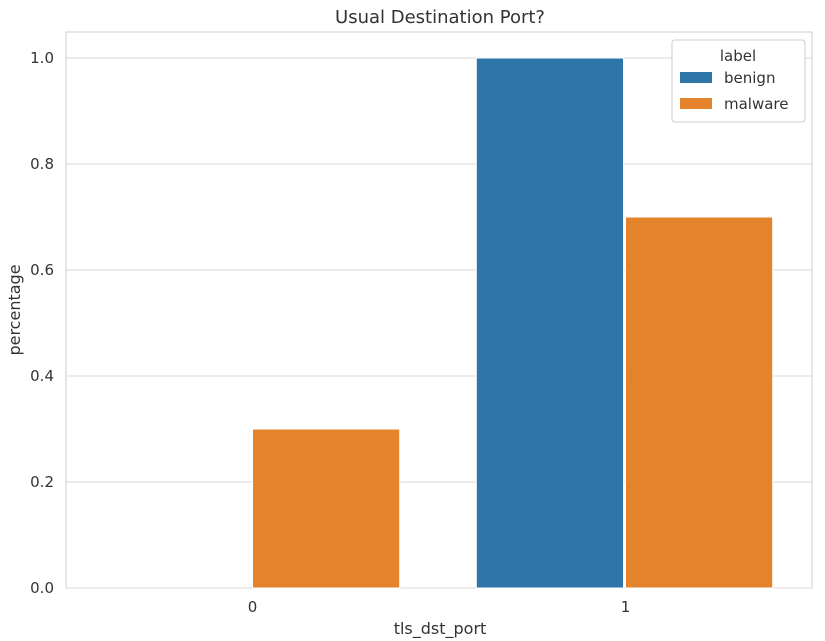 This screenshot has width=825, height=641. What do you see at coordinates (42, 482) in the screenshot?
I see `y-tick-label-1: 0.2` at bounding box center [42, 482].